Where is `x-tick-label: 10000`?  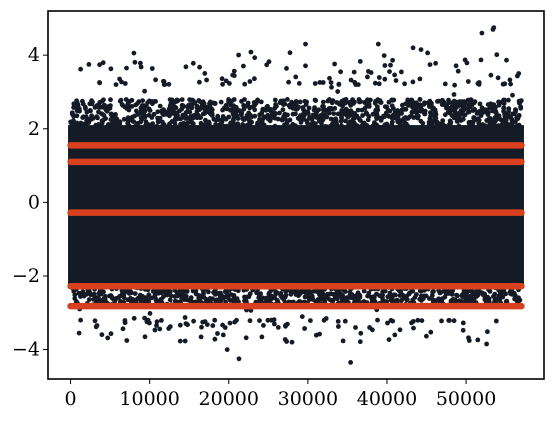 x-tick-label: 10000 is located at coordinates (149, 399).